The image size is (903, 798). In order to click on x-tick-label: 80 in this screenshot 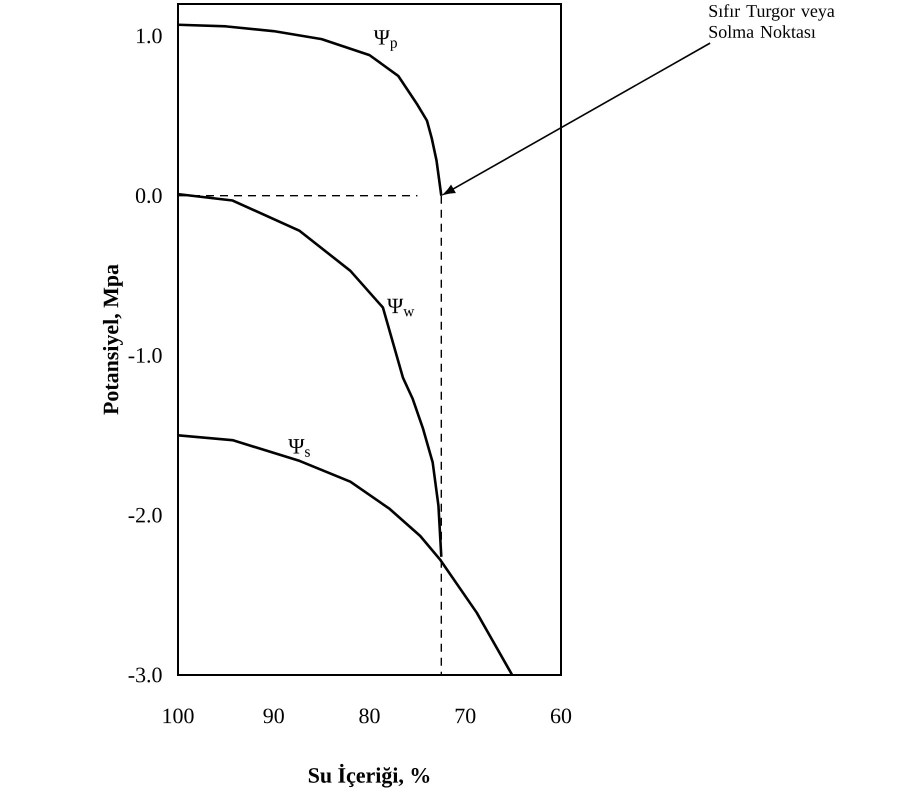, I will do `click(369, 716)`.